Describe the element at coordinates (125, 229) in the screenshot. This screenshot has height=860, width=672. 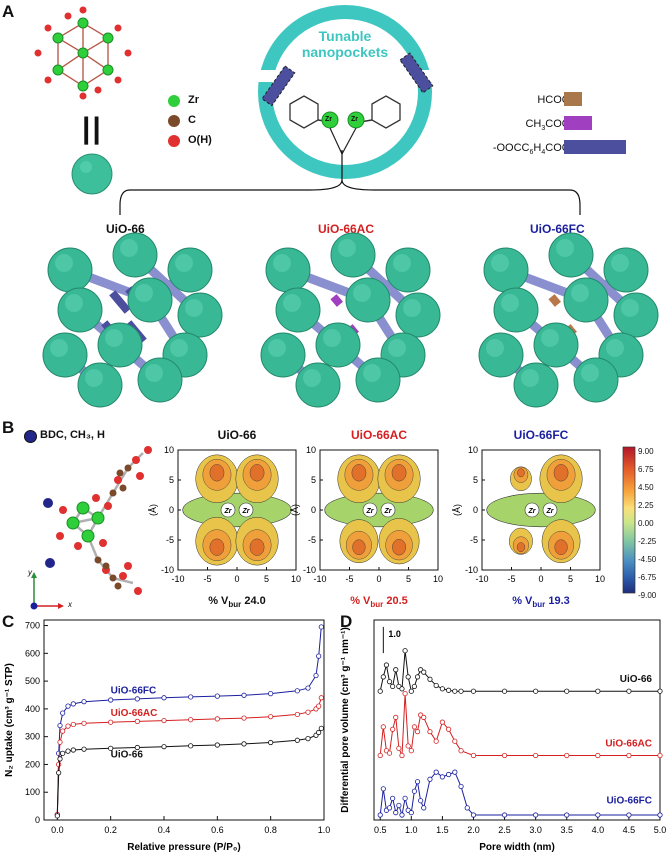
I see `framework-title-uio66: UiO-66` at that location.